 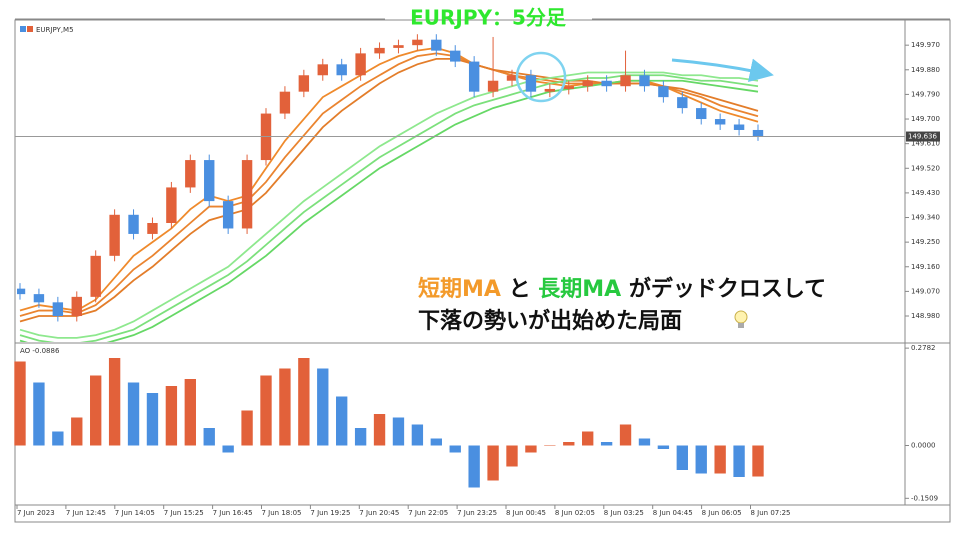 I want to click on annotation-segment: 短期MA, so click(x=459, y=289).